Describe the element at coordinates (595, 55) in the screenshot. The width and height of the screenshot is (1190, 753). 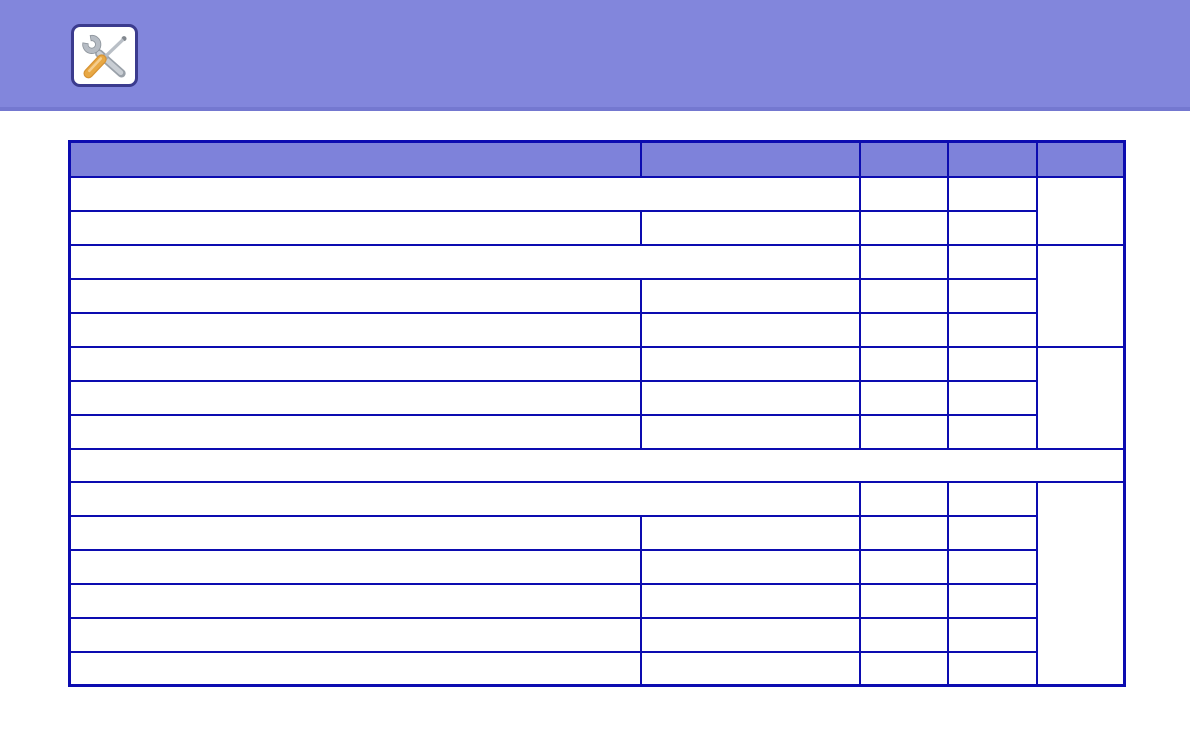
I see `page-header-banner` at that location.